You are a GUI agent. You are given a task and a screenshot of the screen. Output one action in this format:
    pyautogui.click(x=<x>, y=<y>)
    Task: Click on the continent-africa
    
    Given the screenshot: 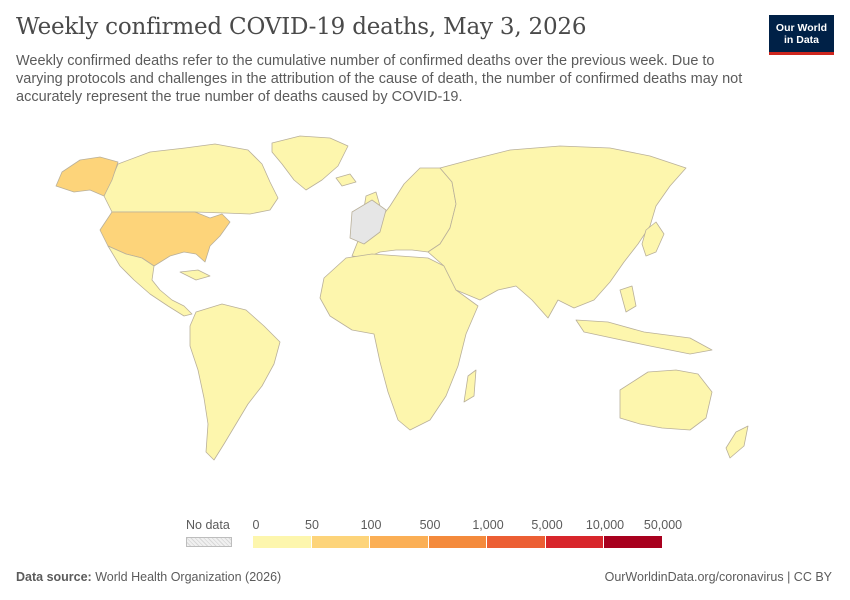 What is the action you would take?
    pyautogui.click(x=399, y=342)
    